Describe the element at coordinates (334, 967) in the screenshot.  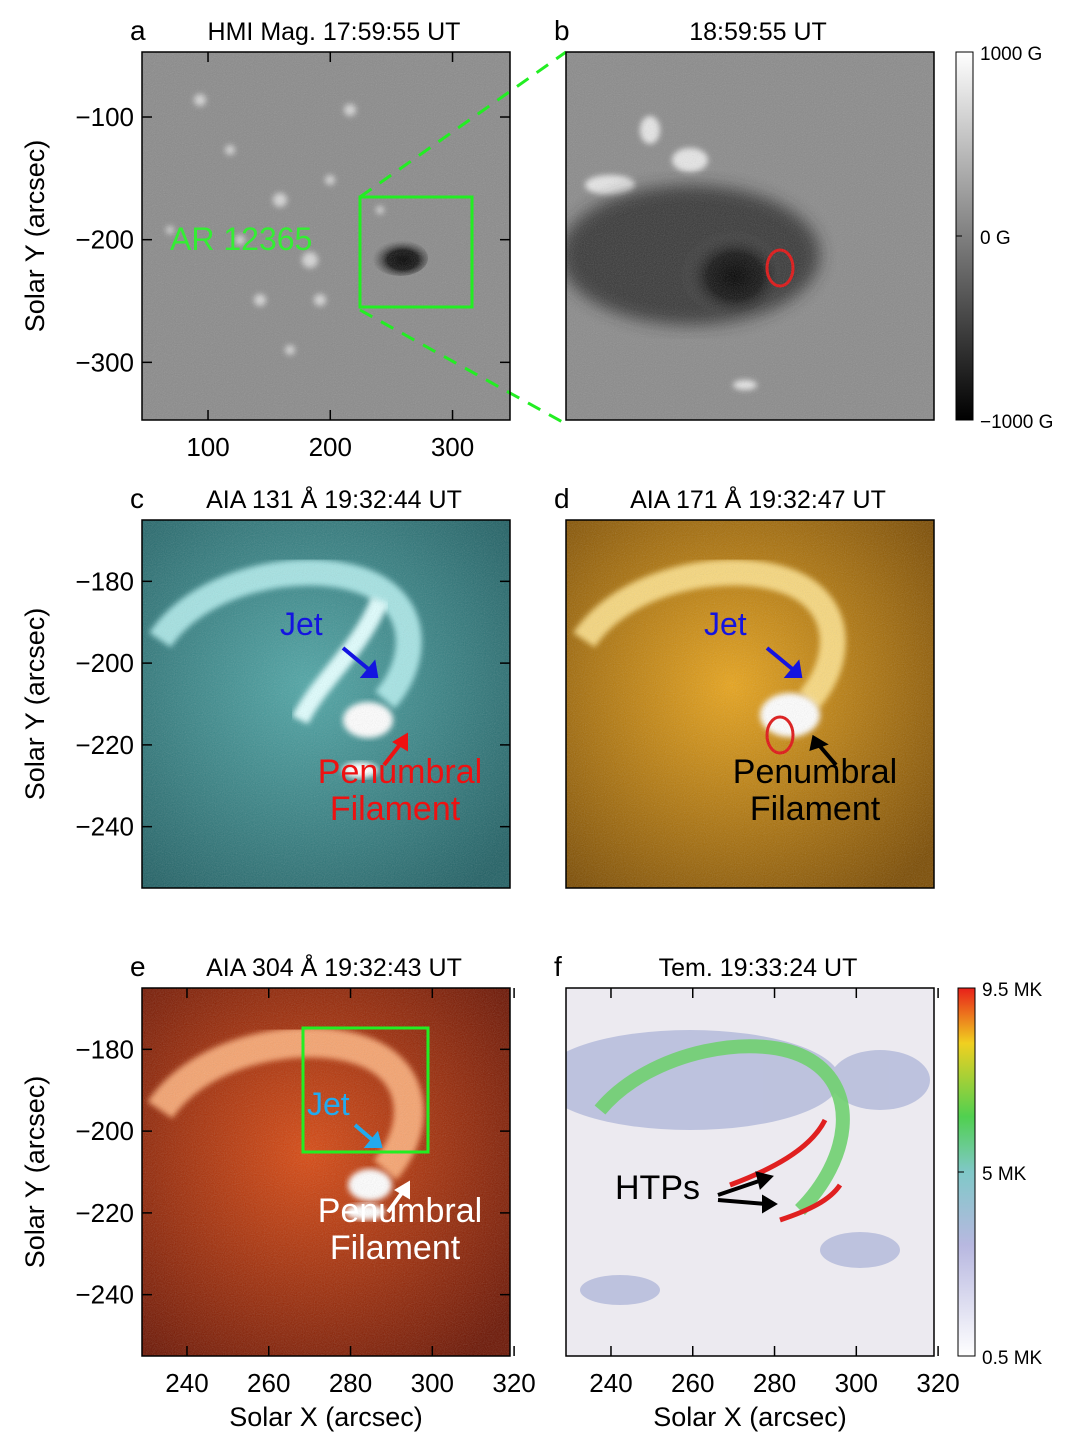
I see `panel-title: AIA 304 Å 19:32:43 UT` at that location.